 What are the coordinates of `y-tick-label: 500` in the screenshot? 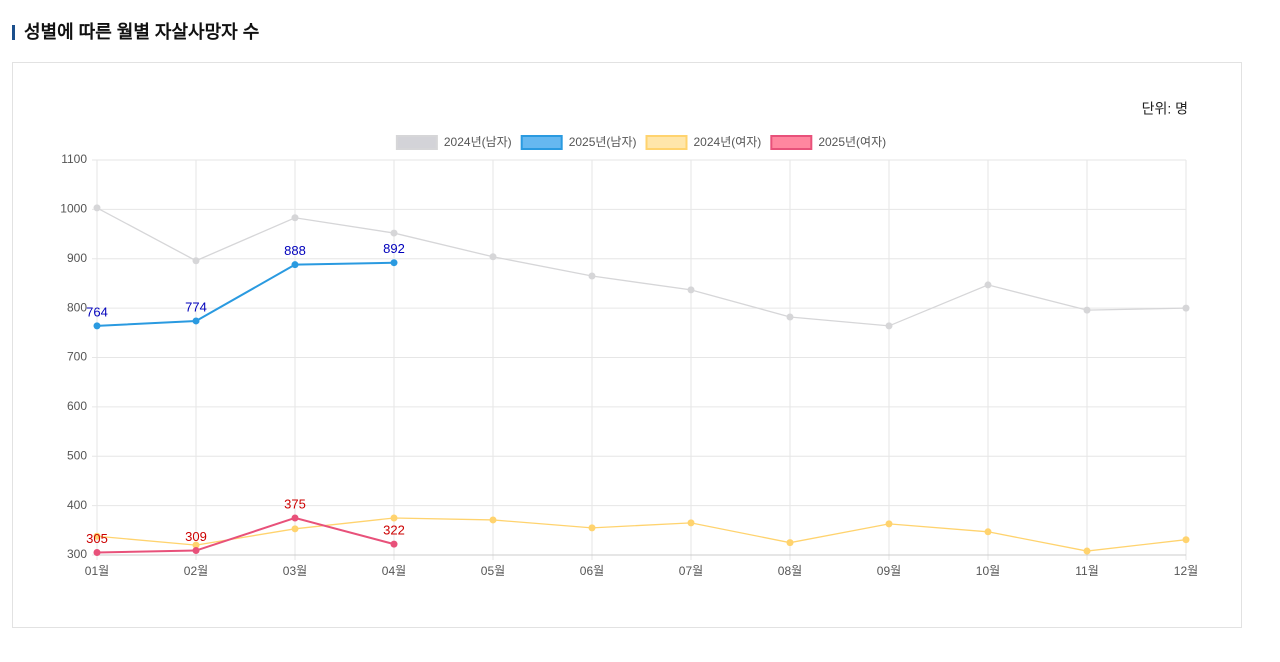 It's located at (77, 455).